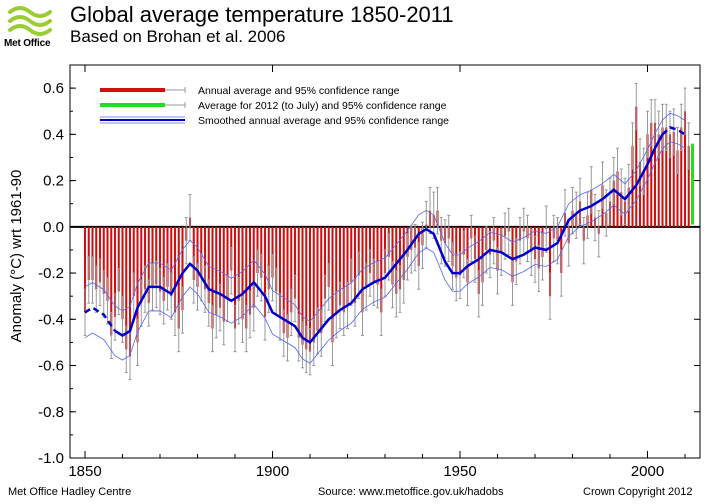 This screenshot has height=504, width=708. Describe the element at coordinates (51, 366) in the screenshot. I see `y-tick-label: -0.6` at that location.